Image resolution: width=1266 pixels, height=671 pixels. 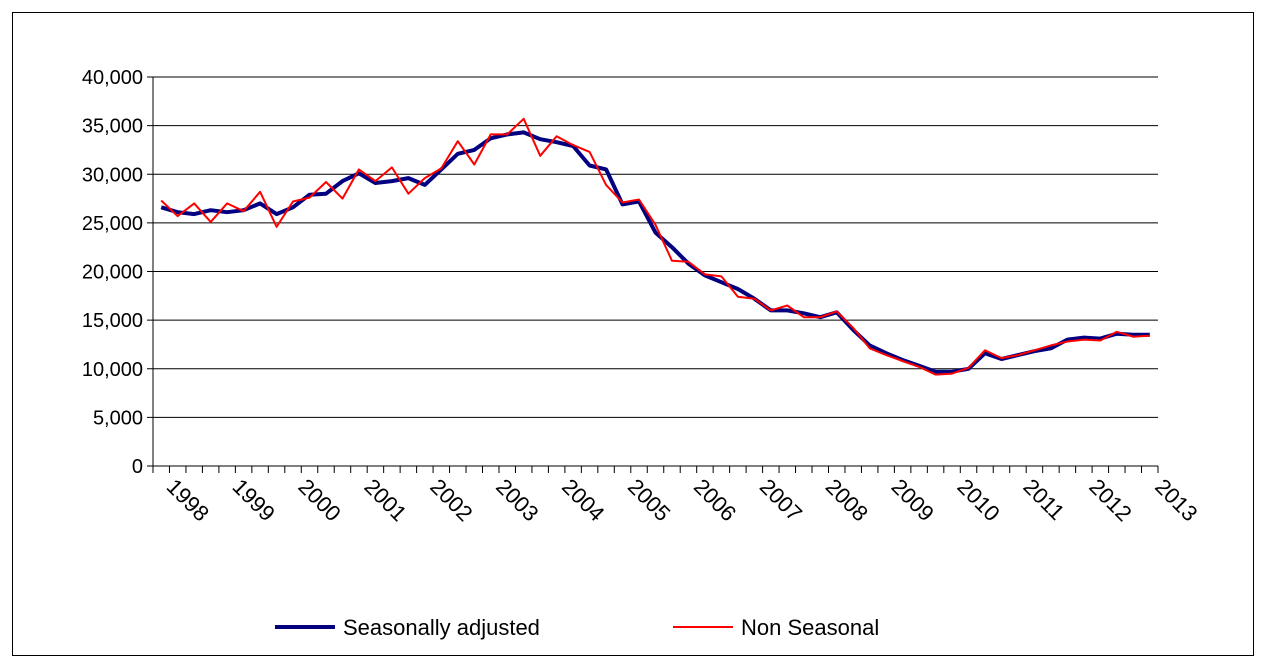 I want to click on y-tick-label: 10,000, so click(x=112, y=370).